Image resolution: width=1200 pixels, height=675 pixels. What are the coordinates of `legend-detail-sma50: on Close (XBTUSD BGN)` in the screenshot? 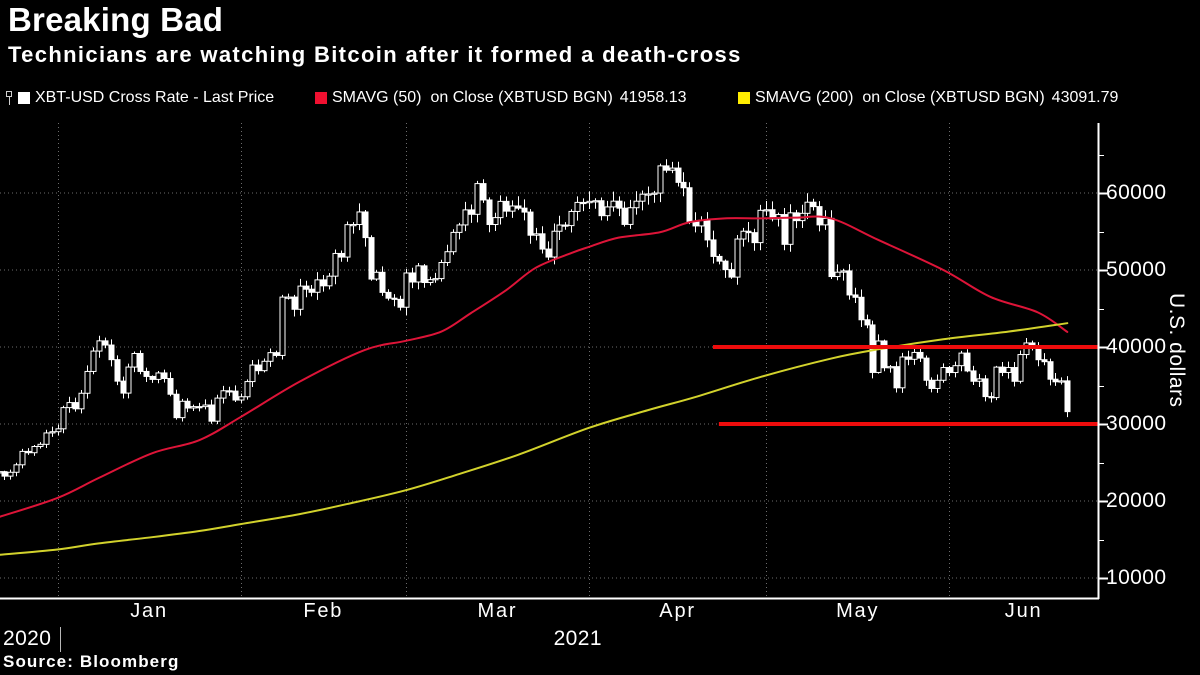 It's located at (521, 97).